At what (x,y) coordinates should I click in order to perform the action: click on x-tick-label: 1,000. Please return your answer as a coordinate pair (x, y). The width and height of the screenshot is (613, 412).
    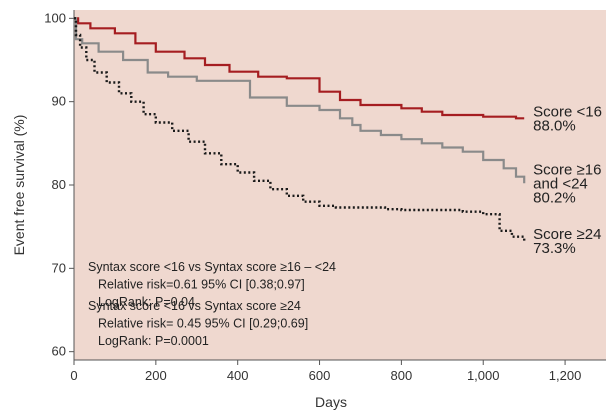
    Looking at the image, I should click on (483, 375).